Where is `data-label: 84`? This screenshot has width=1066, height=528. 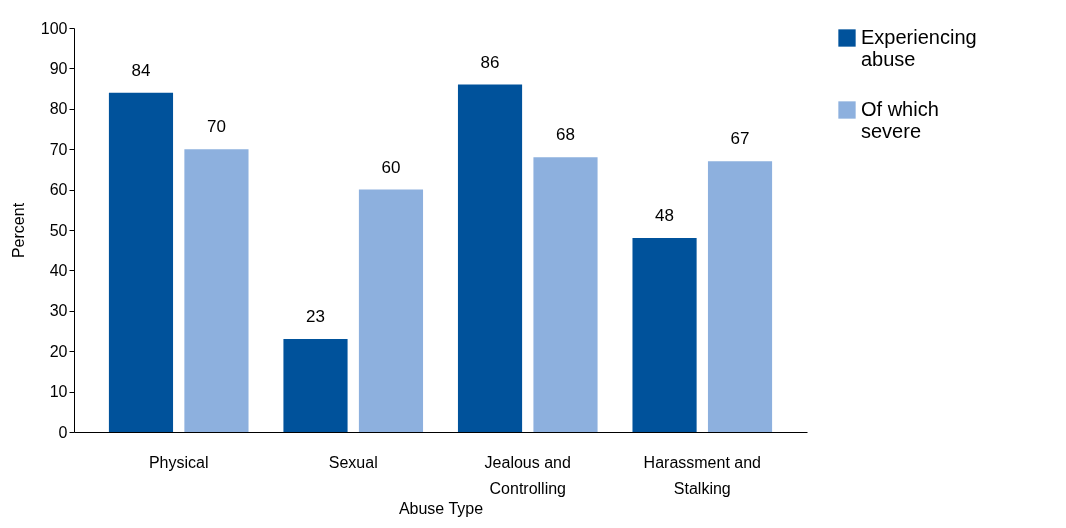 data-label: 84 is located at coordinates (141, 70).